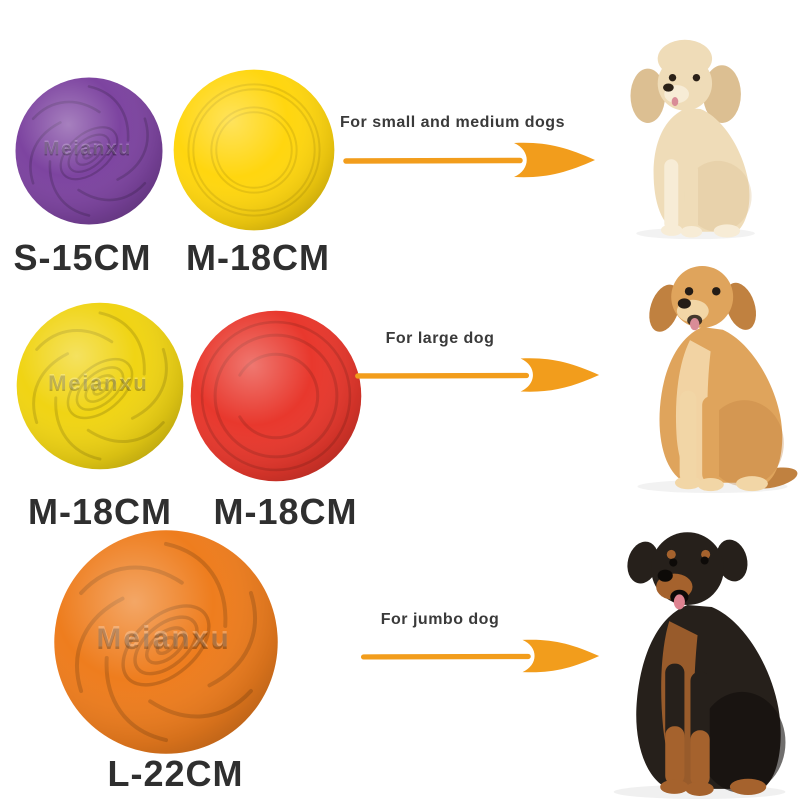 The height and width of the screenshot is (800, 800). What do you see at coordinates (706, 664) in the screenshot?
I see `rottweiler-body` at bounding box center [706, 664].